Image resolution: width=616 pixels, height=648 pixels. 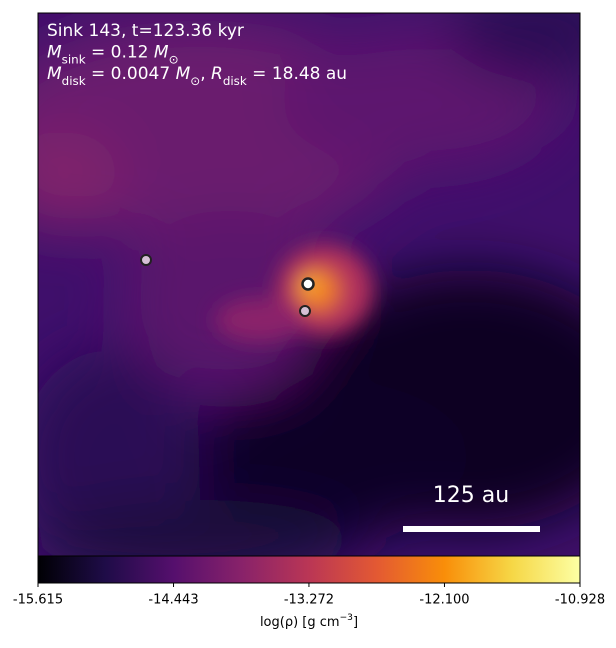 What do you see at coordinates (309, 569) in the screenshot?
I see `colorbar-body` at bounding box center [309, 569].